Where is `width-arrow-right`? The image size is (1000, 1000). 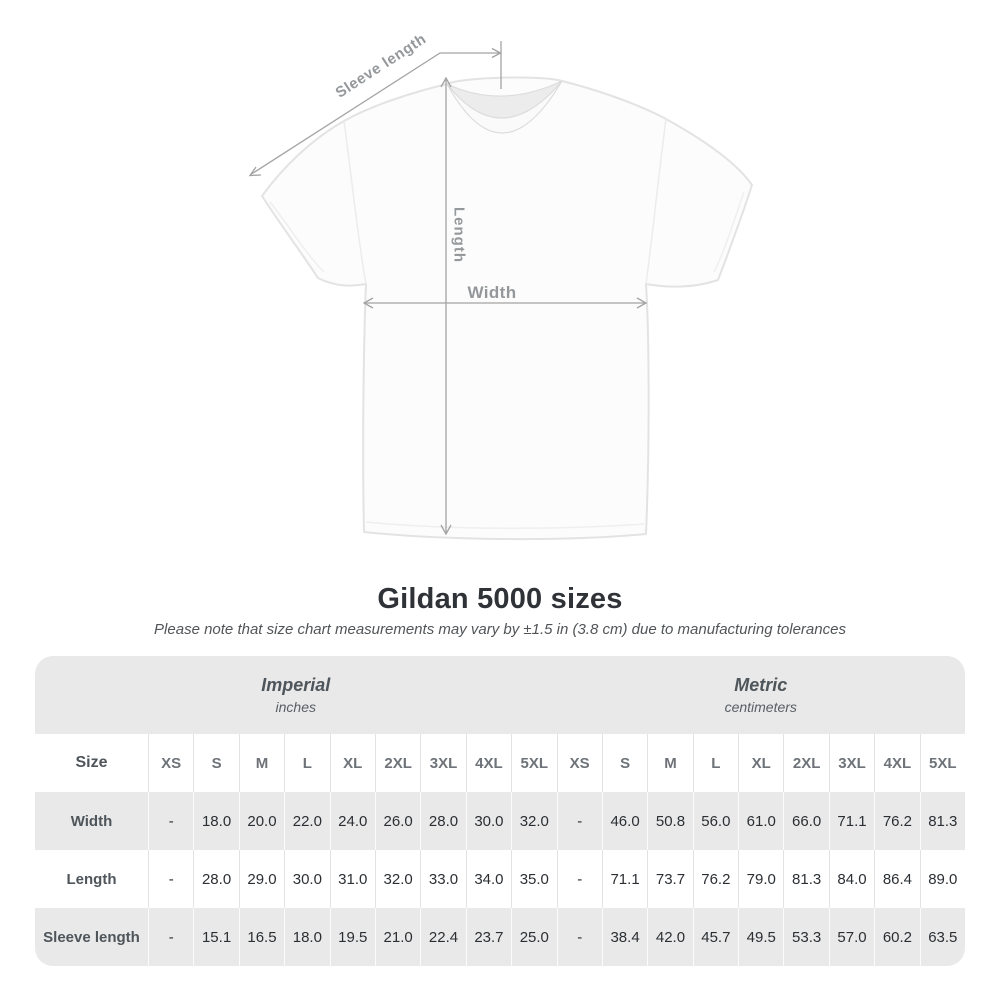
width-arrow-right is located at coordinates (642, 303).